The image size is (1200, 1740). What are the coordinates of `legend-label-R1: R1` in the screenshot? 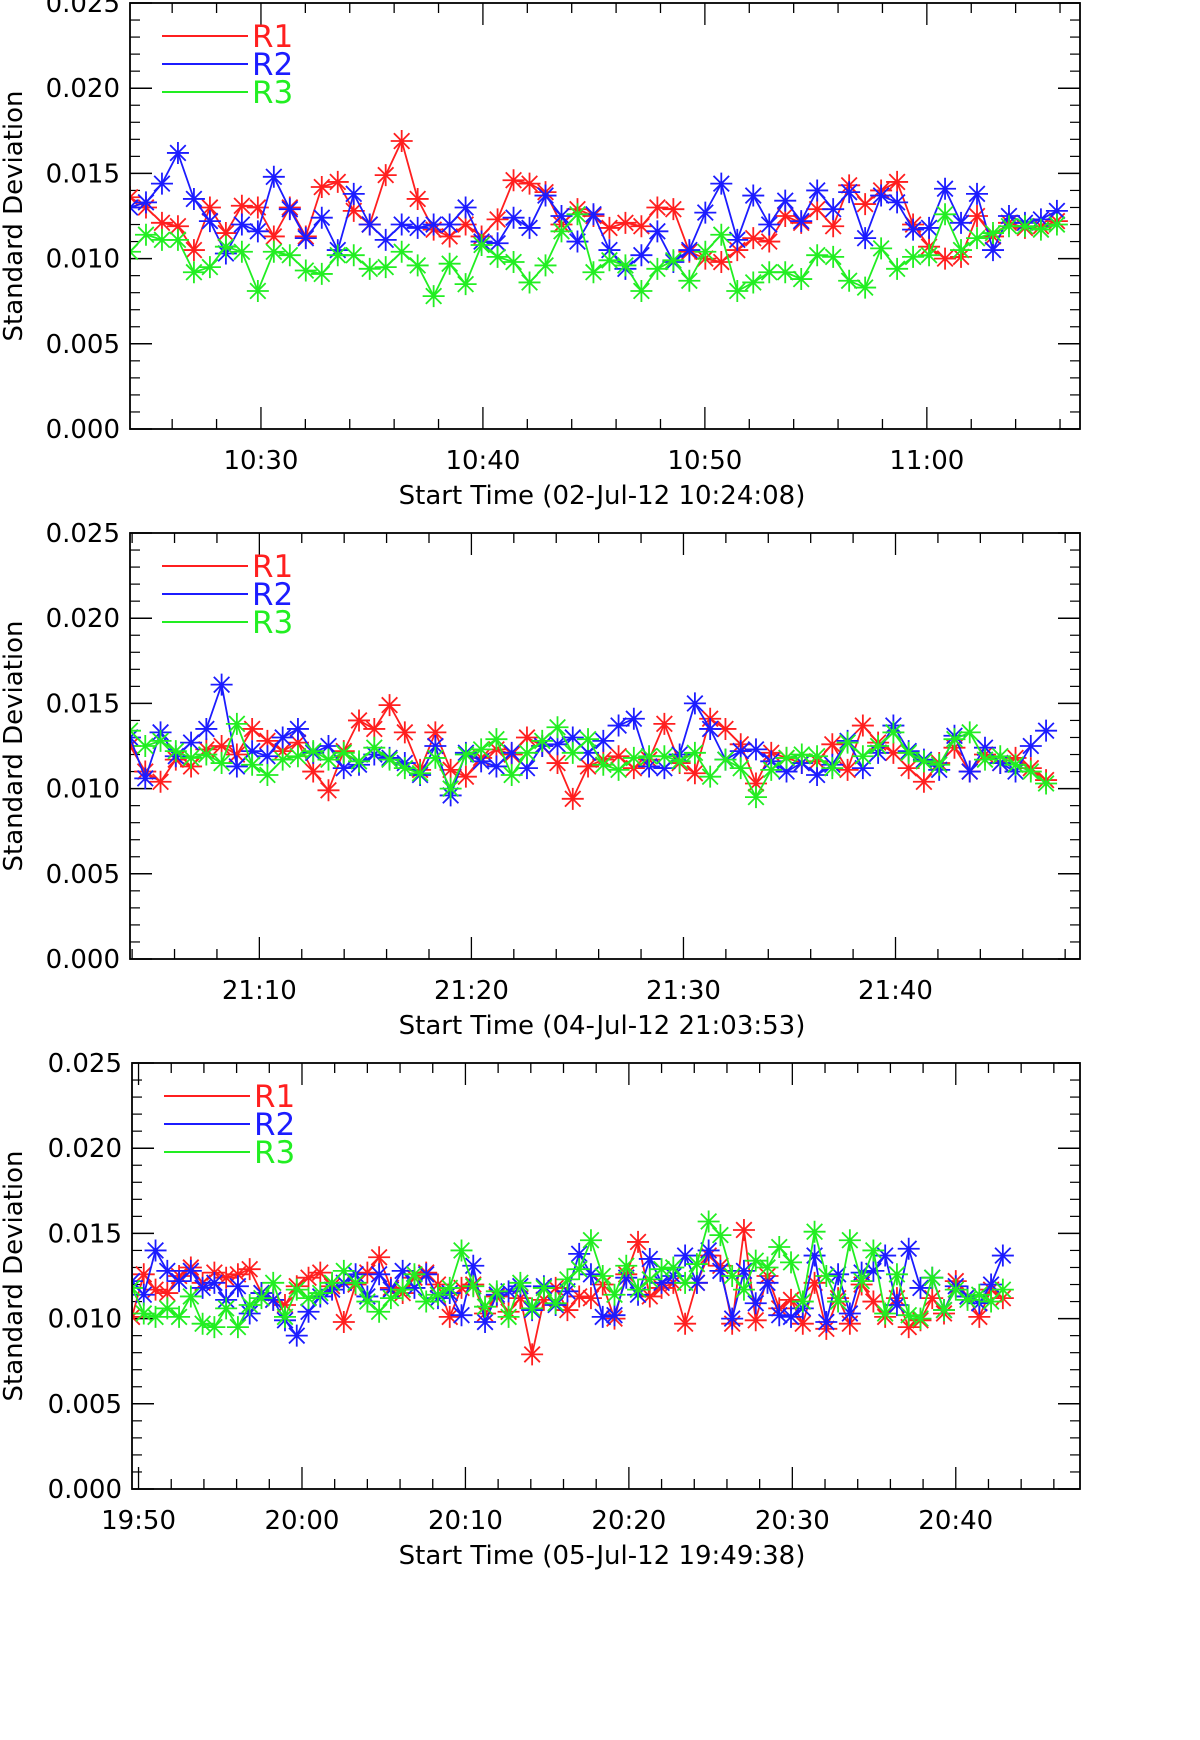 It's located at (274, 1097).